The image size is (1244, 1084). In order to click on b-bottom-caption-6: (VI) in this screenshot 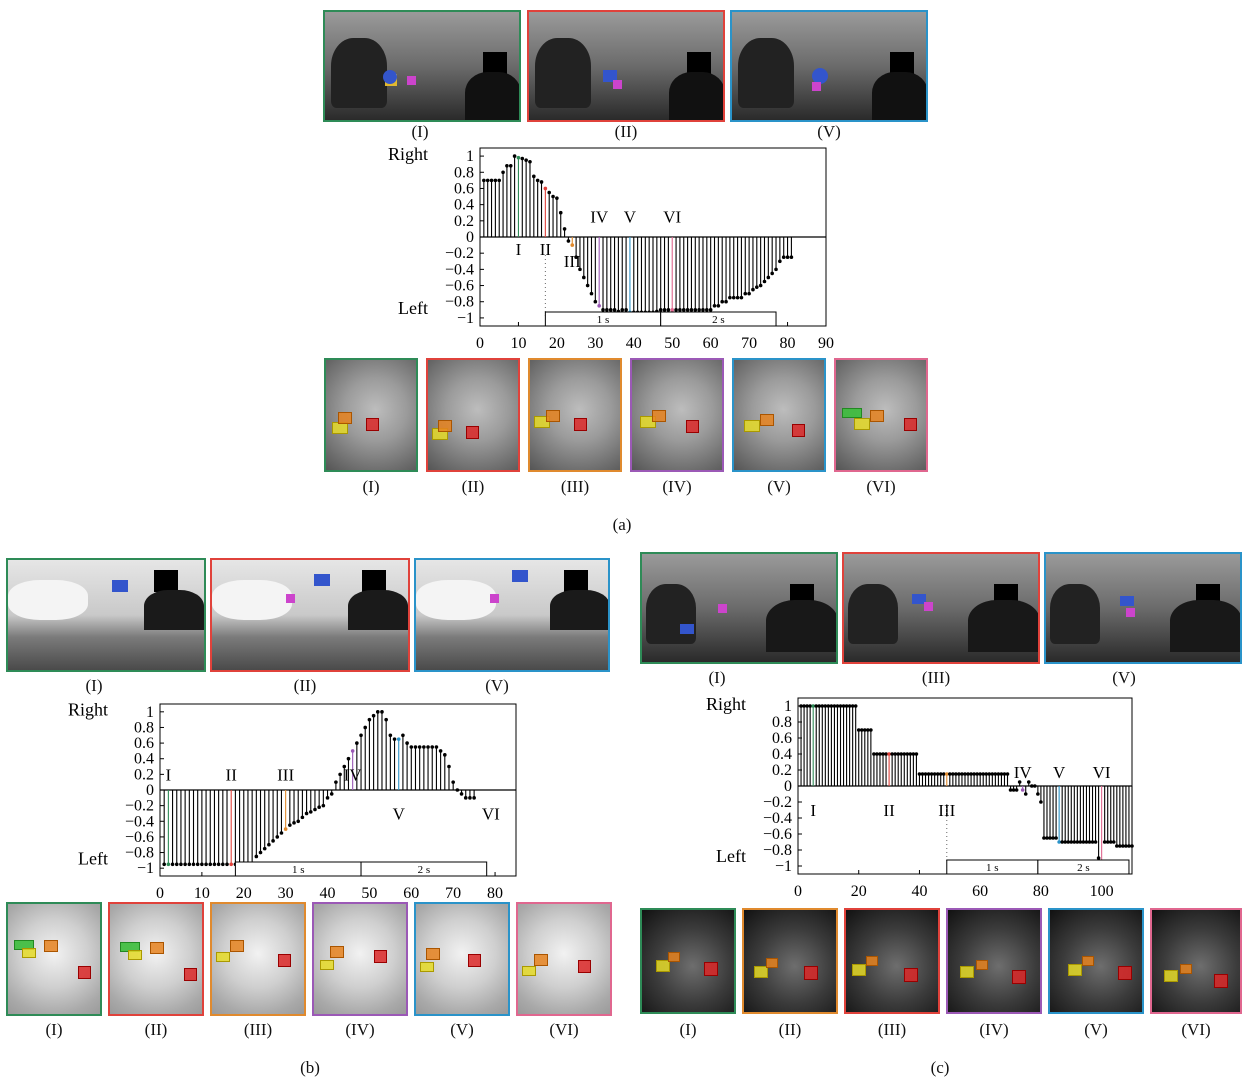, I will do `click(564, 1029)`.